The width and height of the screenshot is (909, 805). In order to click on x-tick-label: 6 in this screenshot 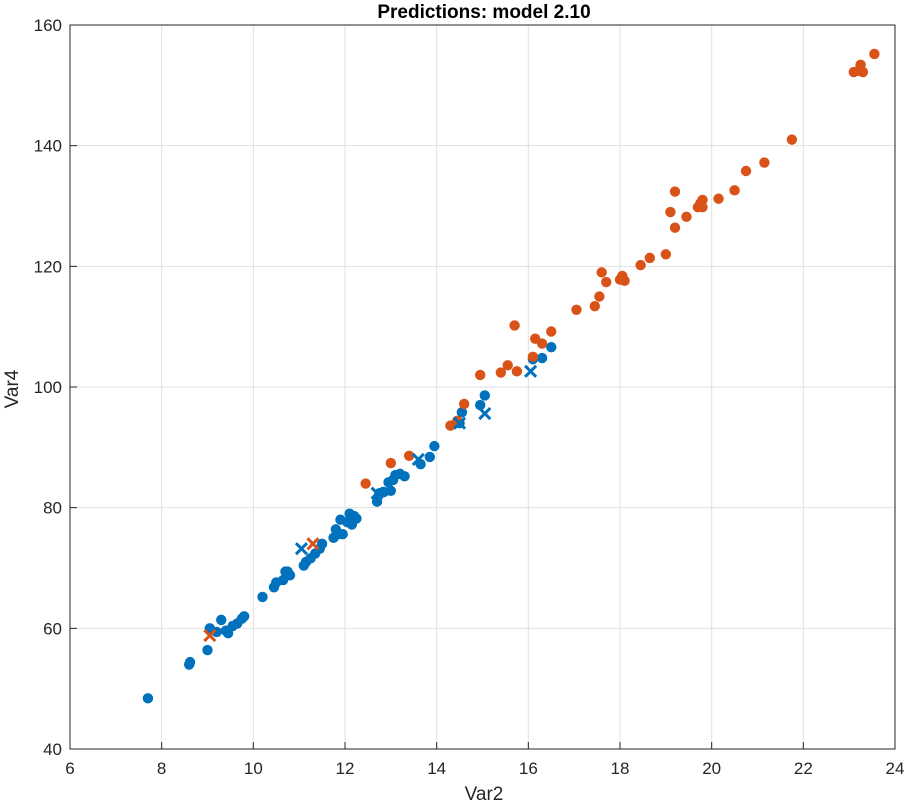, I will do `click(69, 768)`.